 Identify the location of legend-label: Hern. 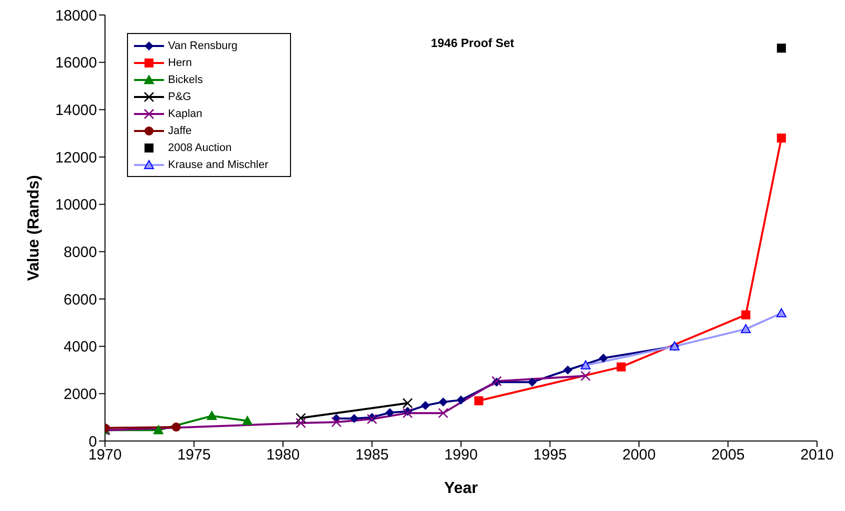
(180, 62).